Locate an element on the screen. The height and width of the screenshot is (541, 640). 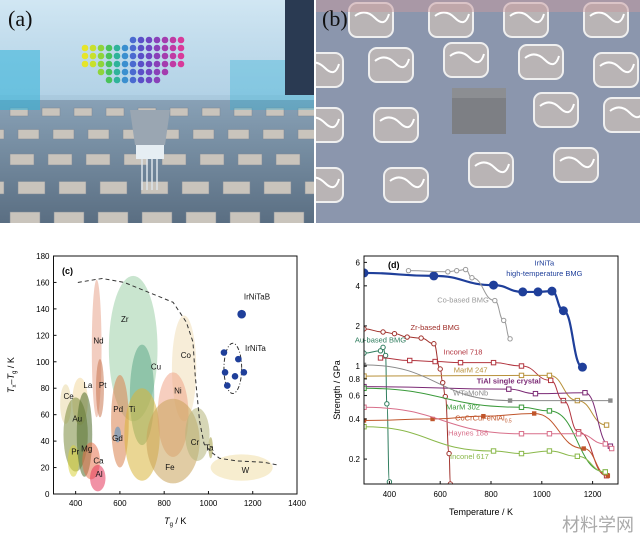
y-tick-label: 60 is located at coordinates (45, 415).